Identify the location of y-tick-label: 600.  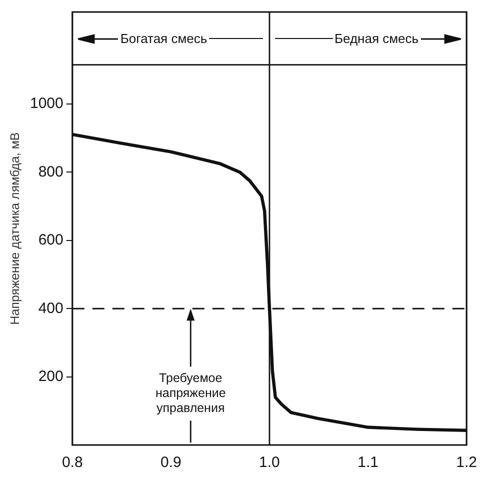
(51, 240).